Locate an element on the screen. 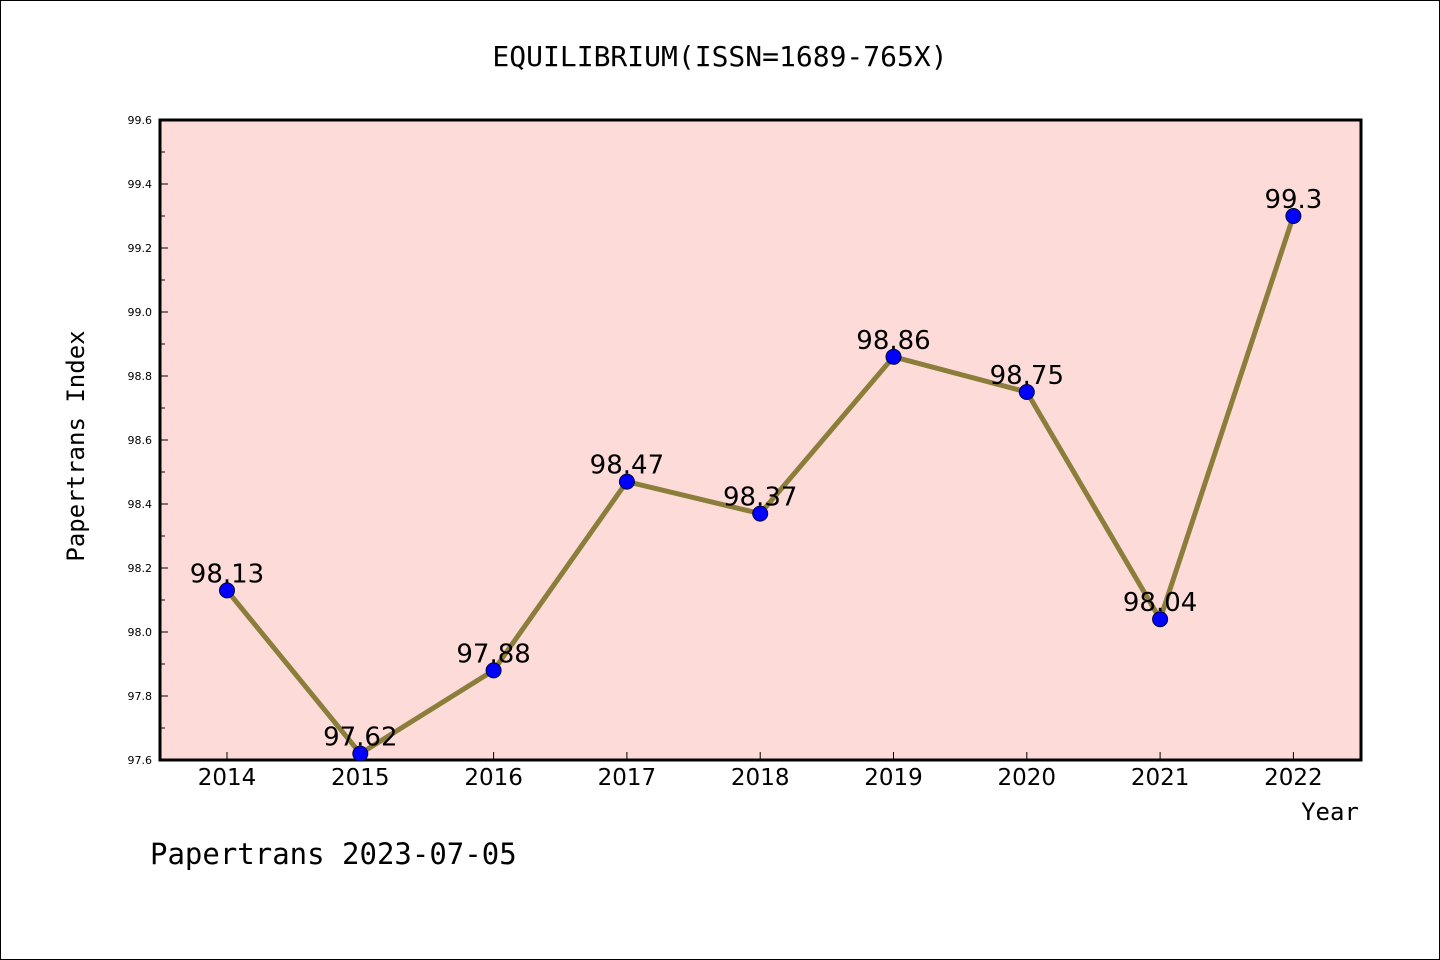  x-tick-label: 2019 is located at coordinates (893, 778).